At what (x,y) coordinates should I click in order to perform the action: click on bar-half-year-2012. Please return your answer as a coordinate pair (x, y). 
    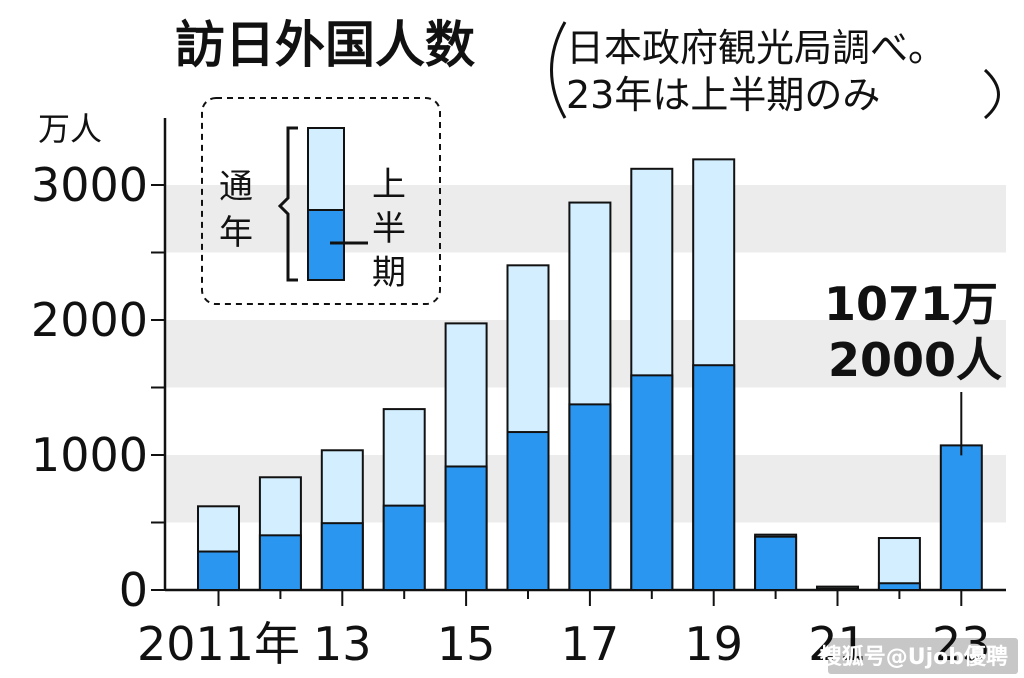
    Looking at the image, I should click on (280, 563).